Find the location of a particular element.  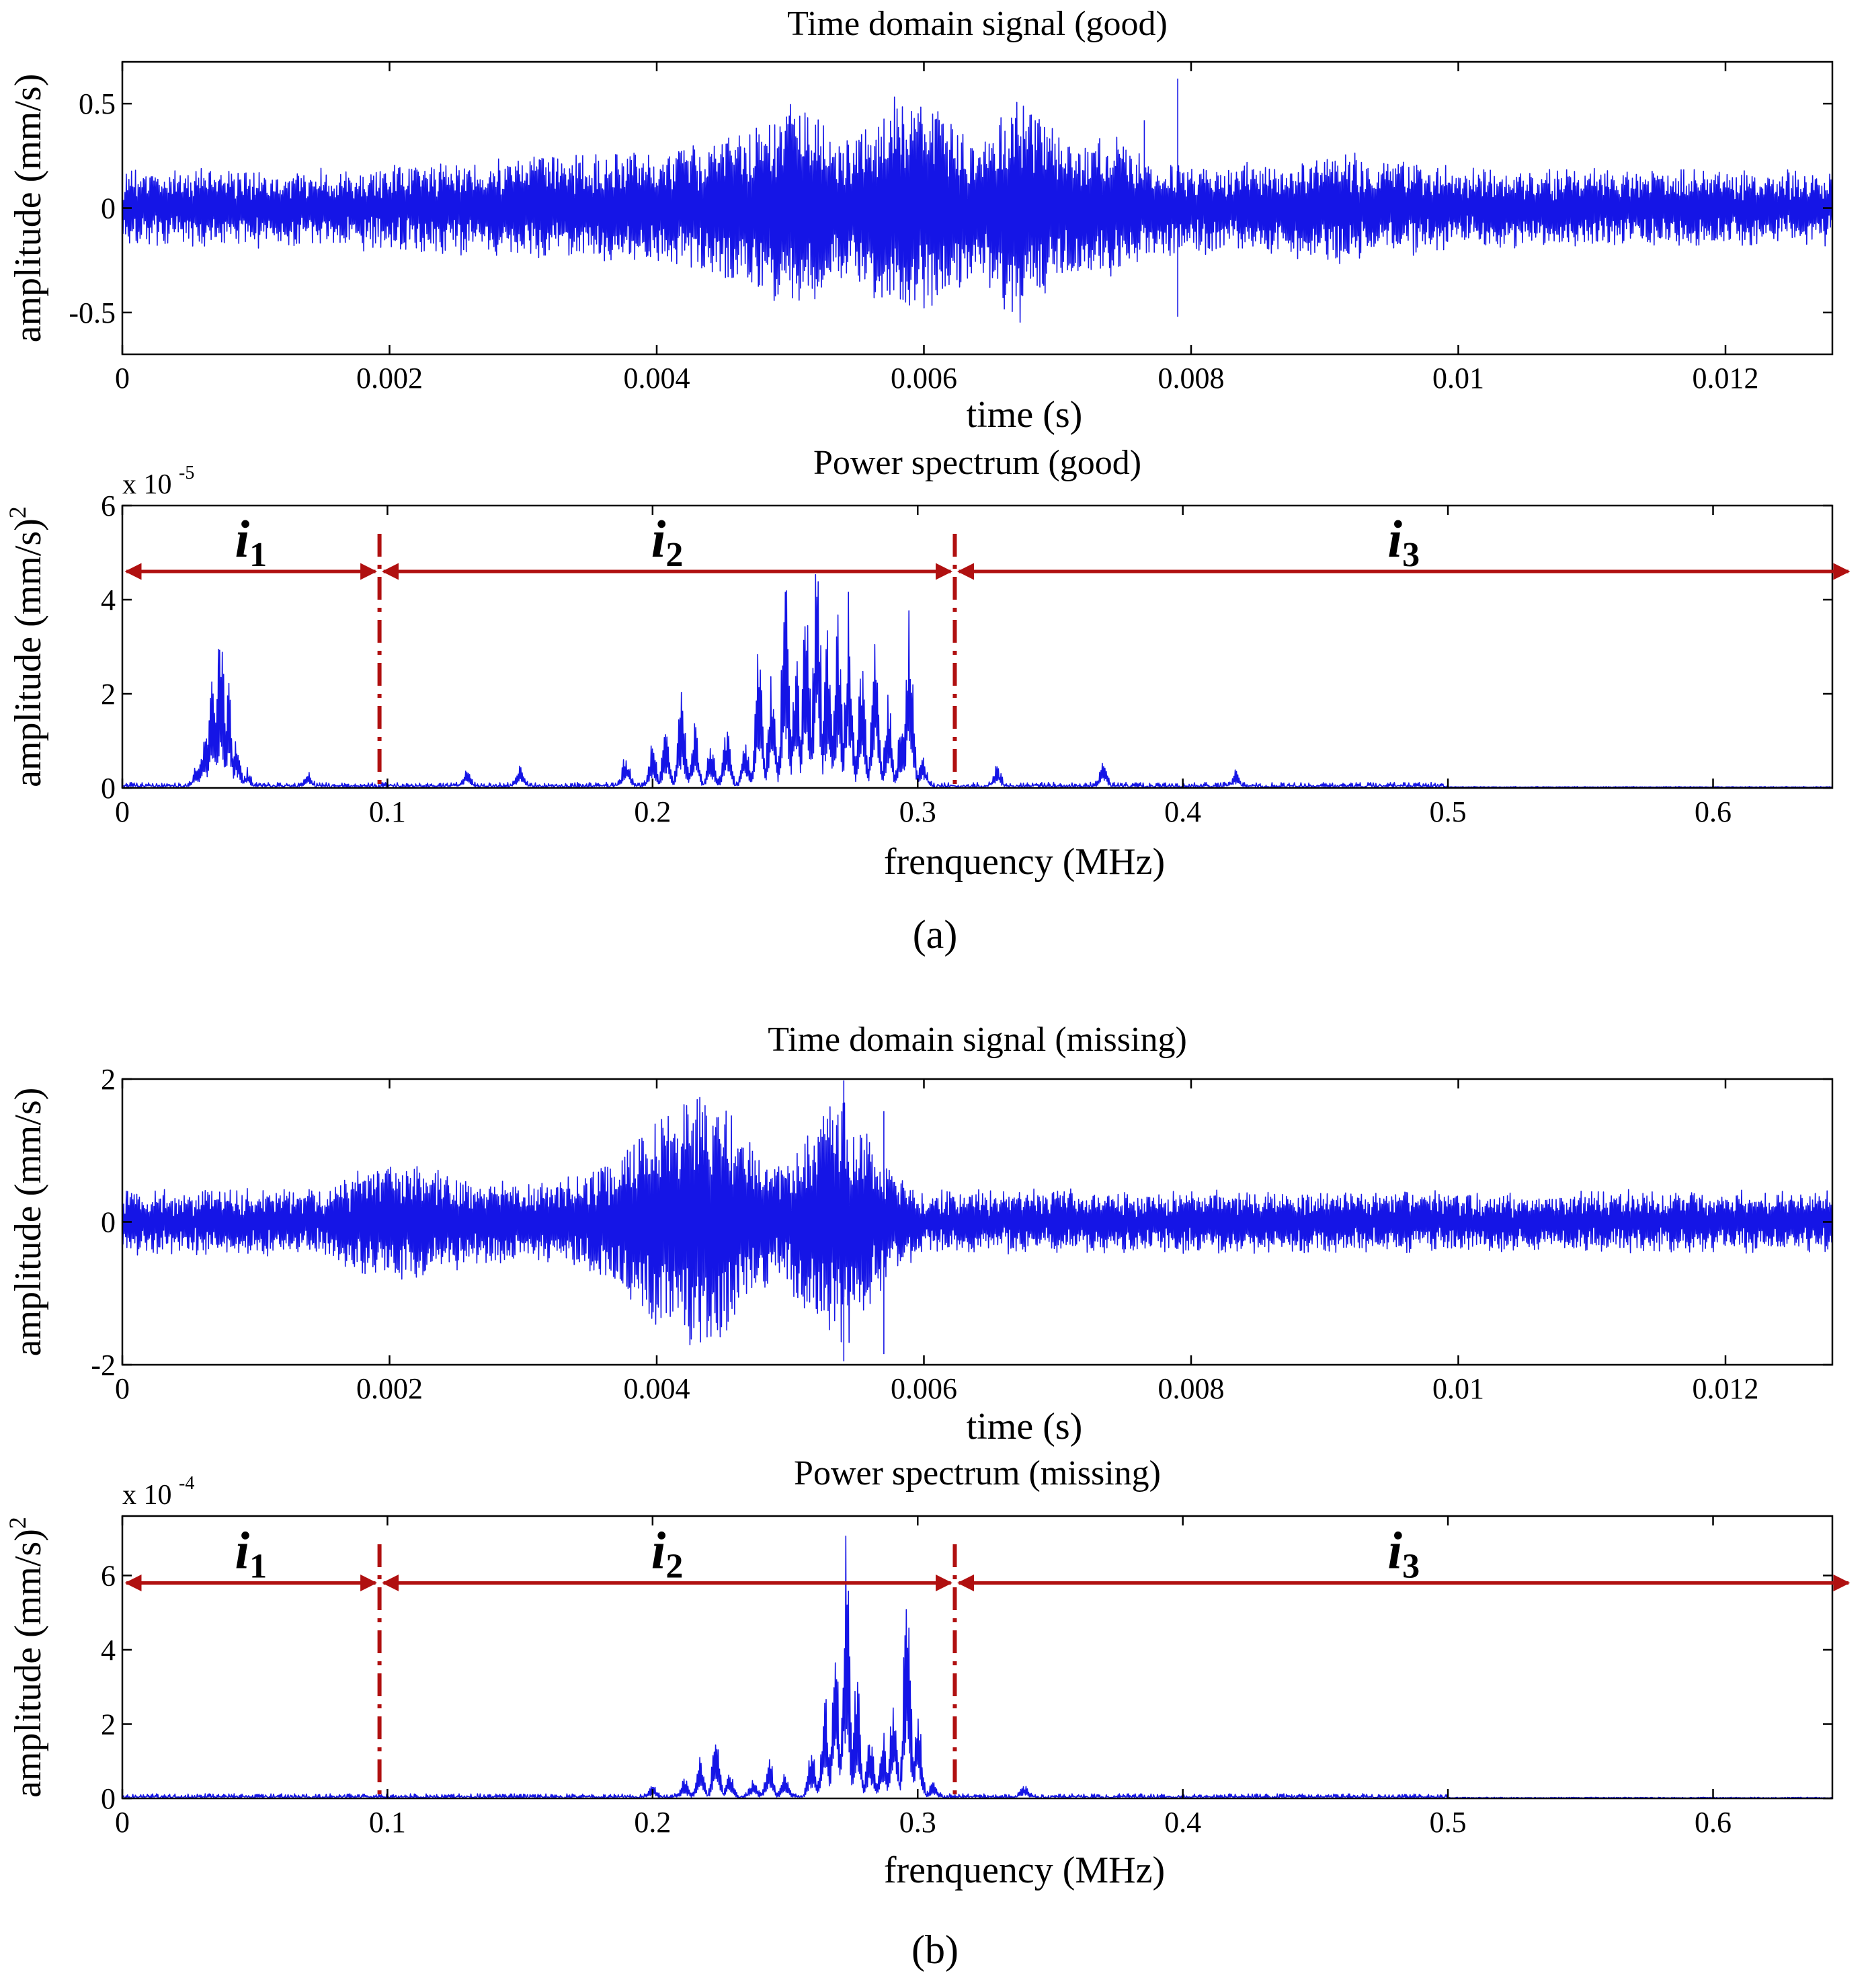

y-tick-label: 0.5 is located at coordinates (97, 103).